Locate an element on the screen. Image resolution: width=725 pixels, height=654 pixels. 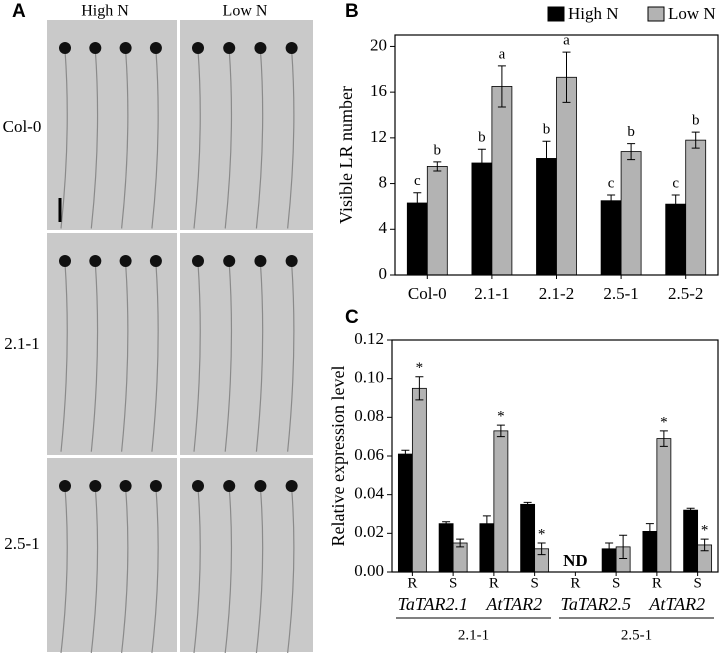
panel-label: A is located at coordinates (19, 11).